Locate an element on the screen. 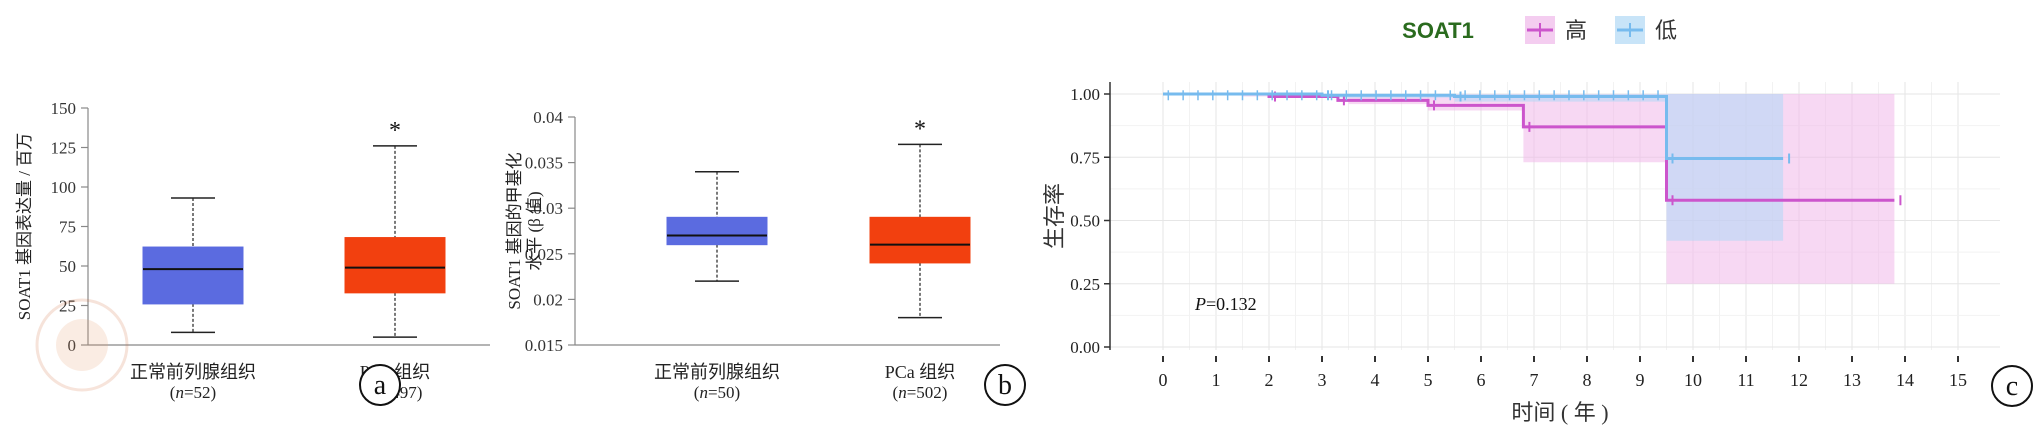 Image resolution: width=2041 pixels, height=440 pixels. panel-b-box-2-significance: * is located at coordinates (920, 129).